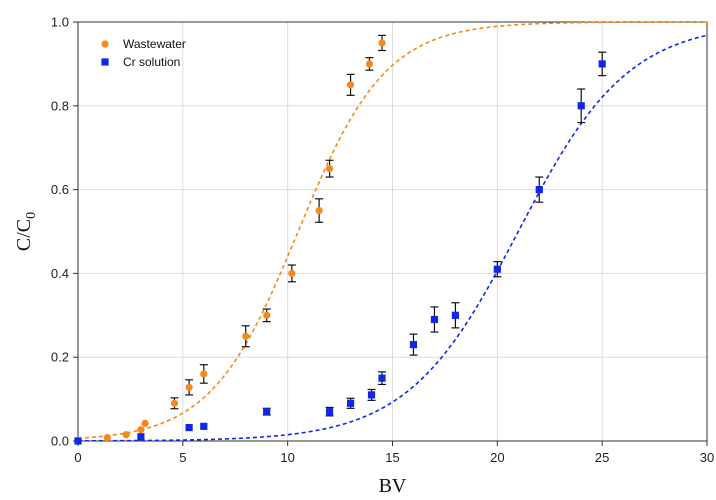 The image size is (716, 500). I want to click on legend-item: Cr solution, so click(140, 62).